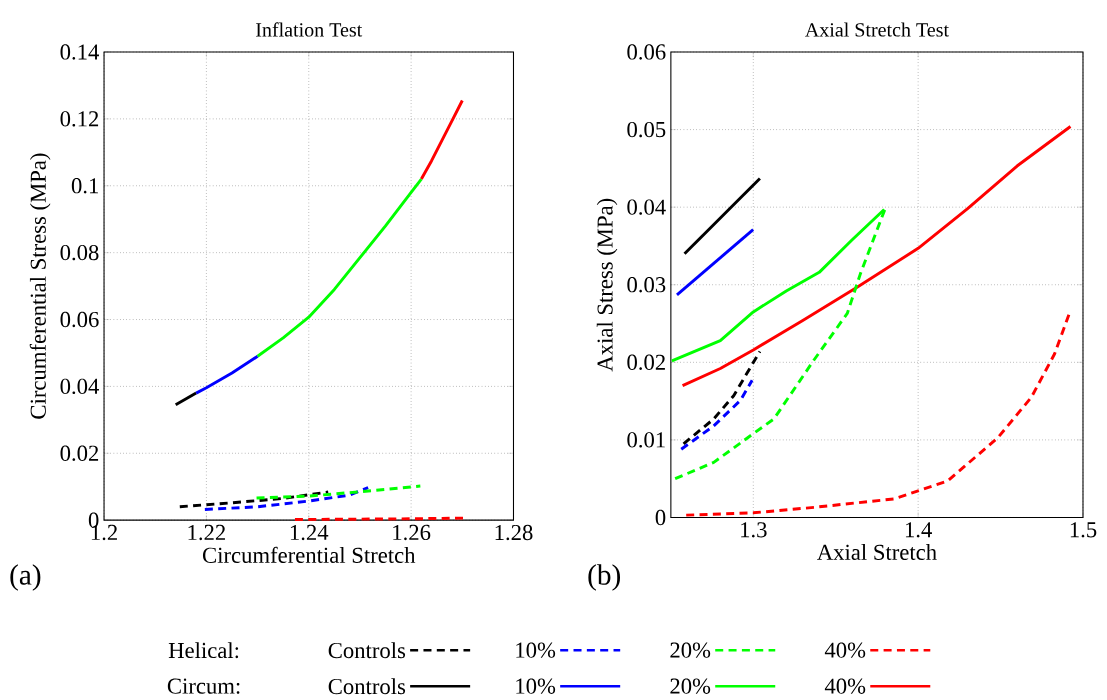 The width and height of the screenshot is (1107, 700). I want to click on y-tick-label: 0.05, so click(646, 129).